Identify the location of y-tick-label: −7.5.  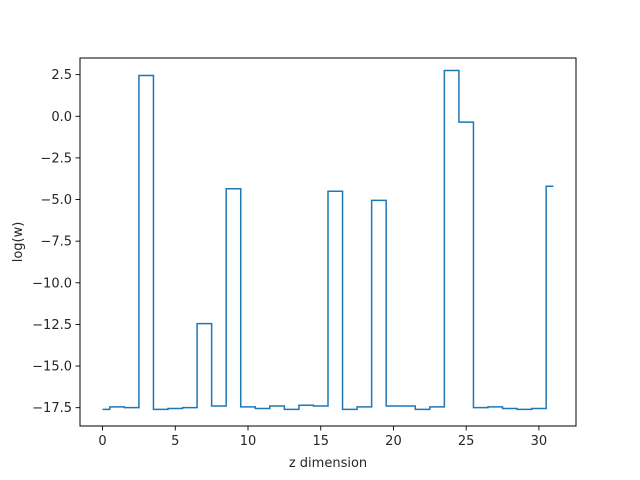
(56, 242).